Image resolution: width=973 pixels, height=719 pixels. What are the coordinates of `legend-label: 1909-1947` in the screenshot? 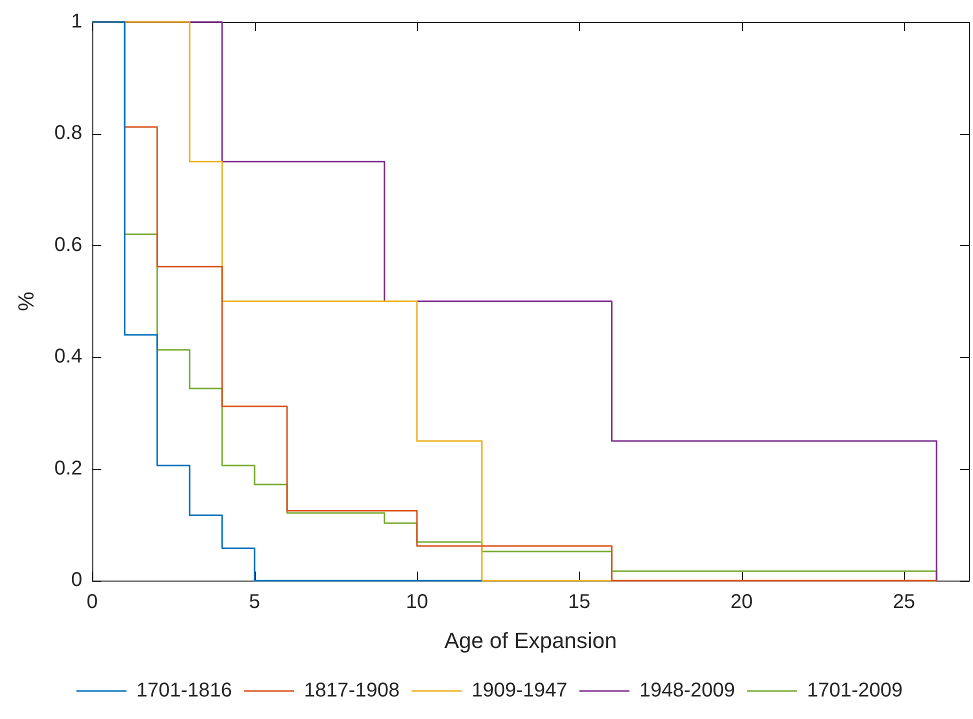 It's located at (520, 691).